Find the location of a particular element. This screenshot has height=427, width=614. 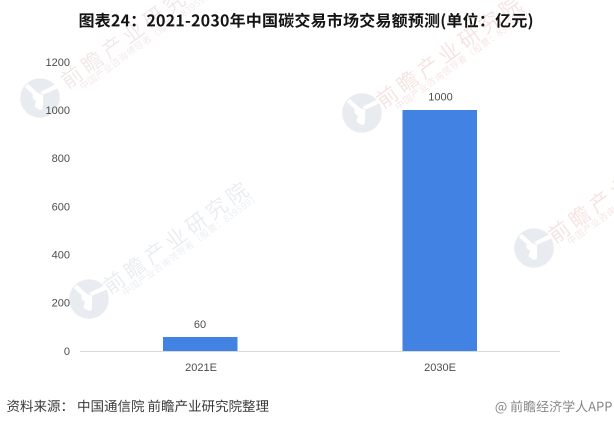

svg-text: 600 is located at coordinates (61, 207).